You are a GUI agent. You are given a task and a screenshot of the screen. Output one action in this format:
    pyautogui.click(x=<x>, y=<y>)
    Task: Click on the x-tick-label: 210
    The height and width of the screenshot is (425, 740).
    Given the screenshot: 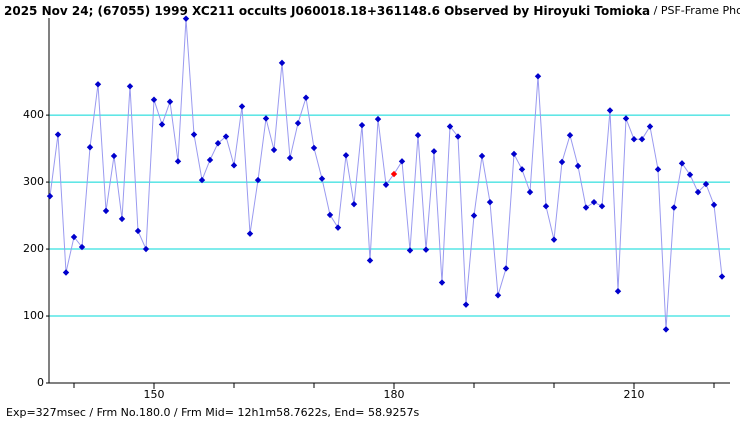 What is the action you would take?
    pyautogui.click(x=634, y=394)
    